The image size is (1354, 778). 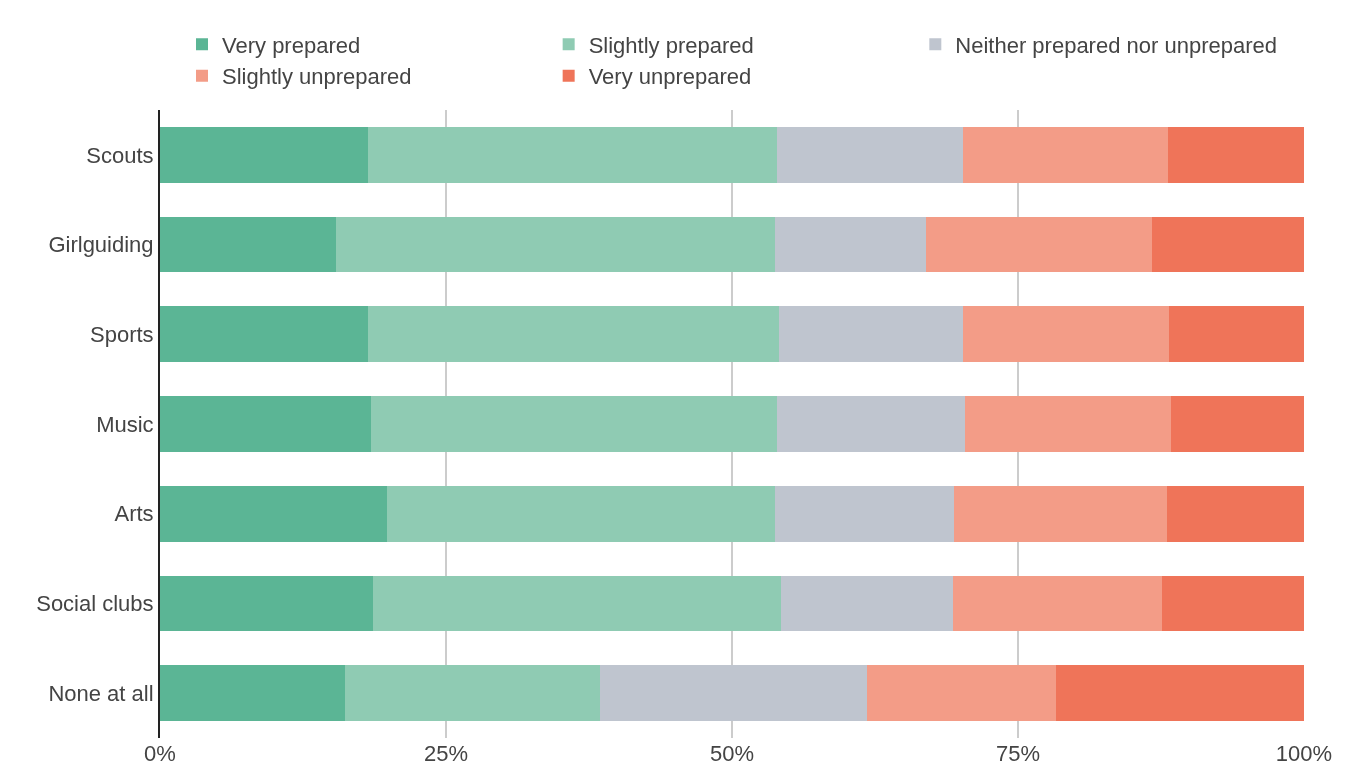 I want to click on legend-label: Slightly prepared, so click(x=671, y=45).